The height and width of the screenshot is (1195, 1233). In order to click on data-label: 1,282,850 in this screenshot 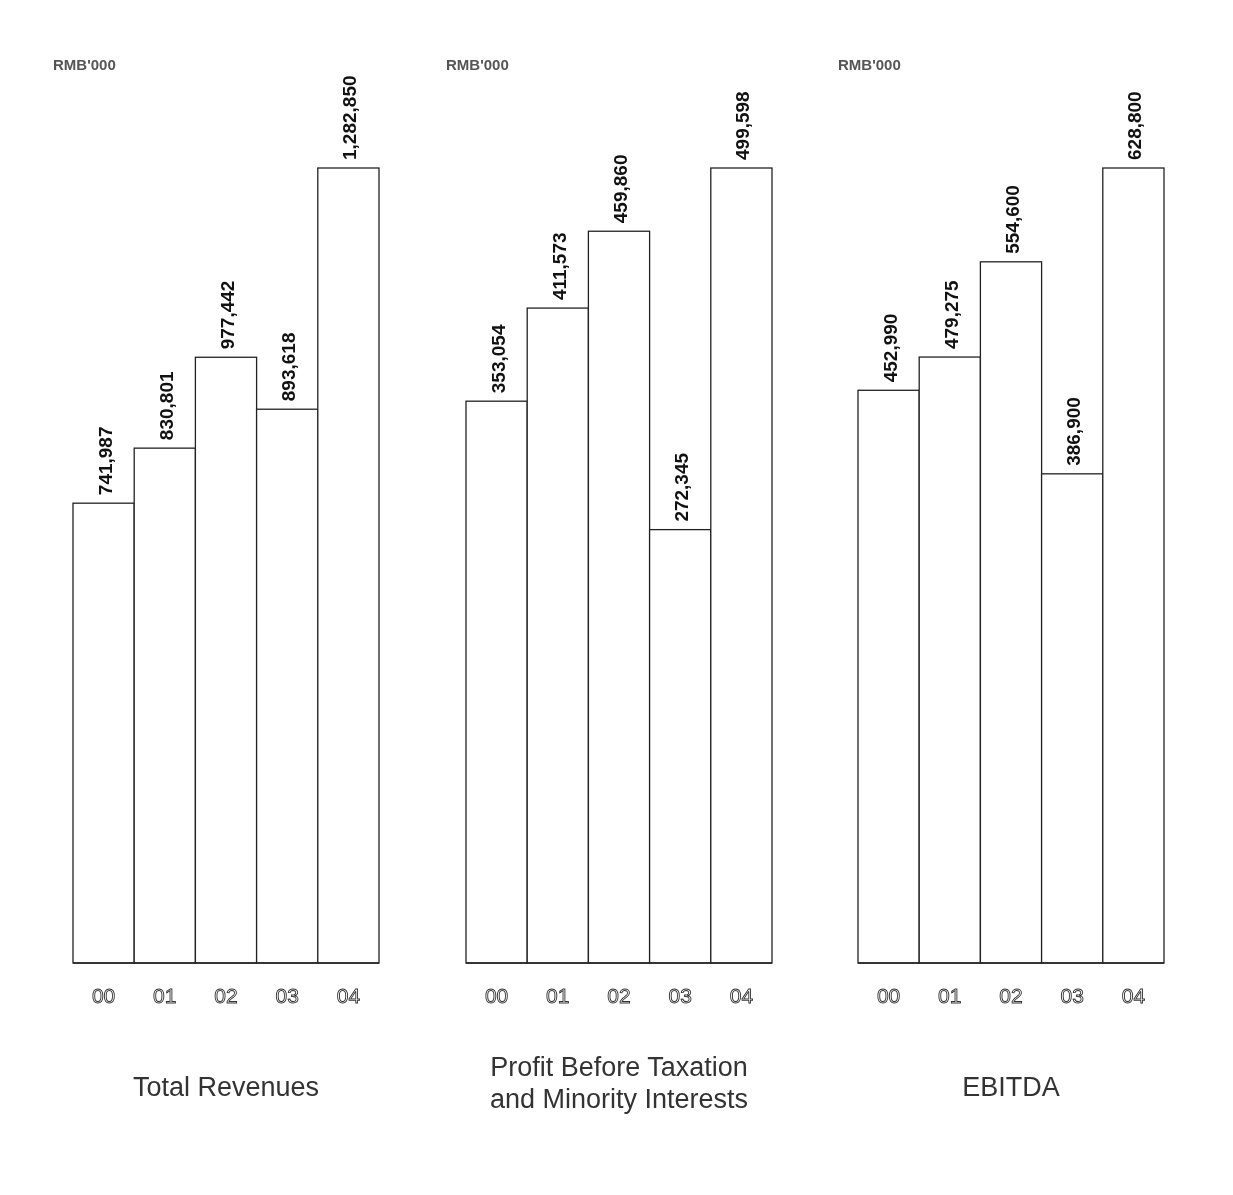, I will do `click(350, 117)`.